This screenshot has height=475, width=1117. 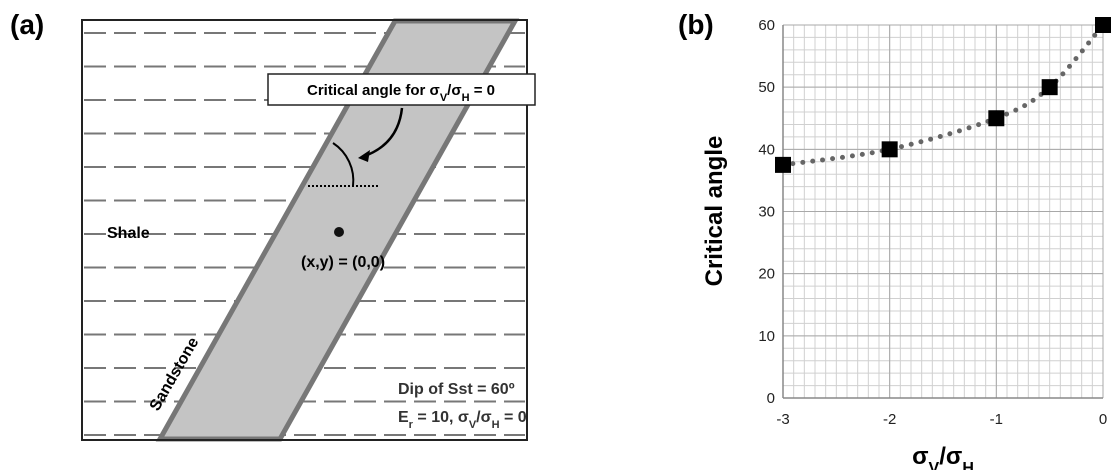 I want to click on shale-label: Shale, so click(x=128, y=233).